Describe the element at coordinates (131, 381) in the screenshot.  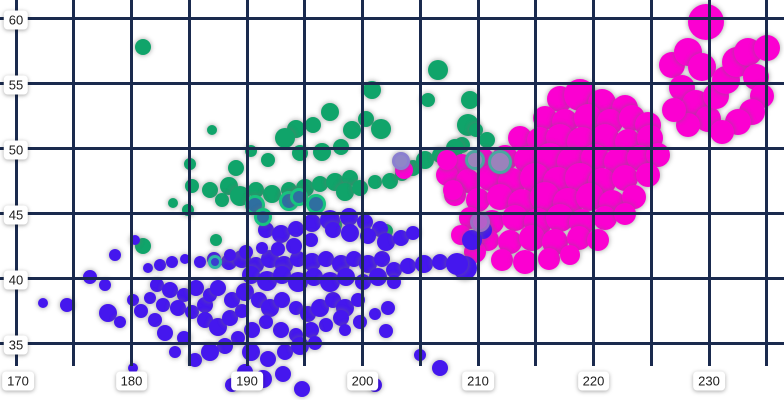
I see `x-tick-label: 180` at that location.